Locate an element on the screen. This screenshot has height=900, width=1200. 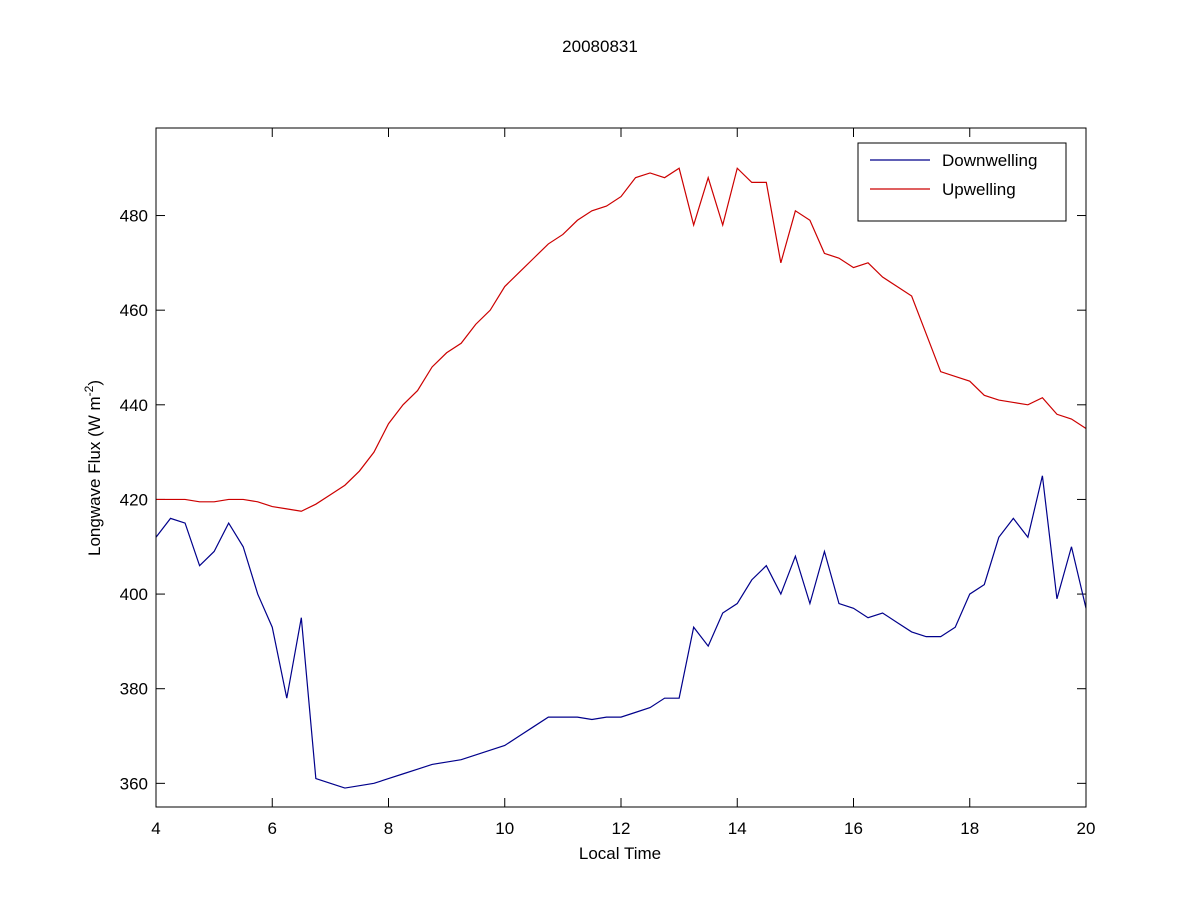
y-tick-label: 460 is located at coordinates (134, 310).